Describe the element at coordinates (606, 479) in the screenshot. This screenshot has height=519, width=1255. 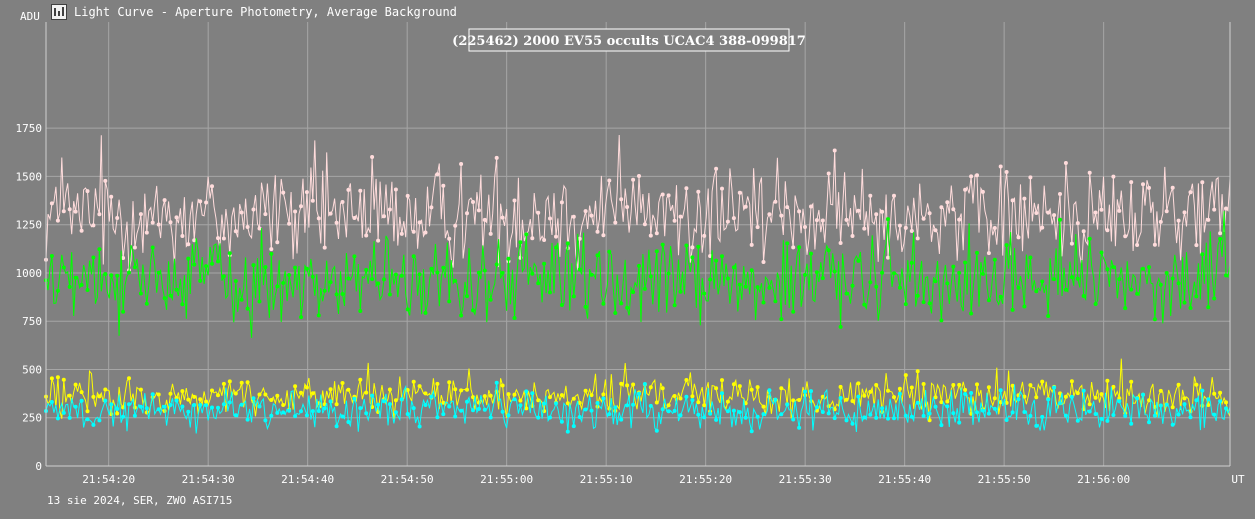
I see `x-tick-label: 21:55:10` at that location.